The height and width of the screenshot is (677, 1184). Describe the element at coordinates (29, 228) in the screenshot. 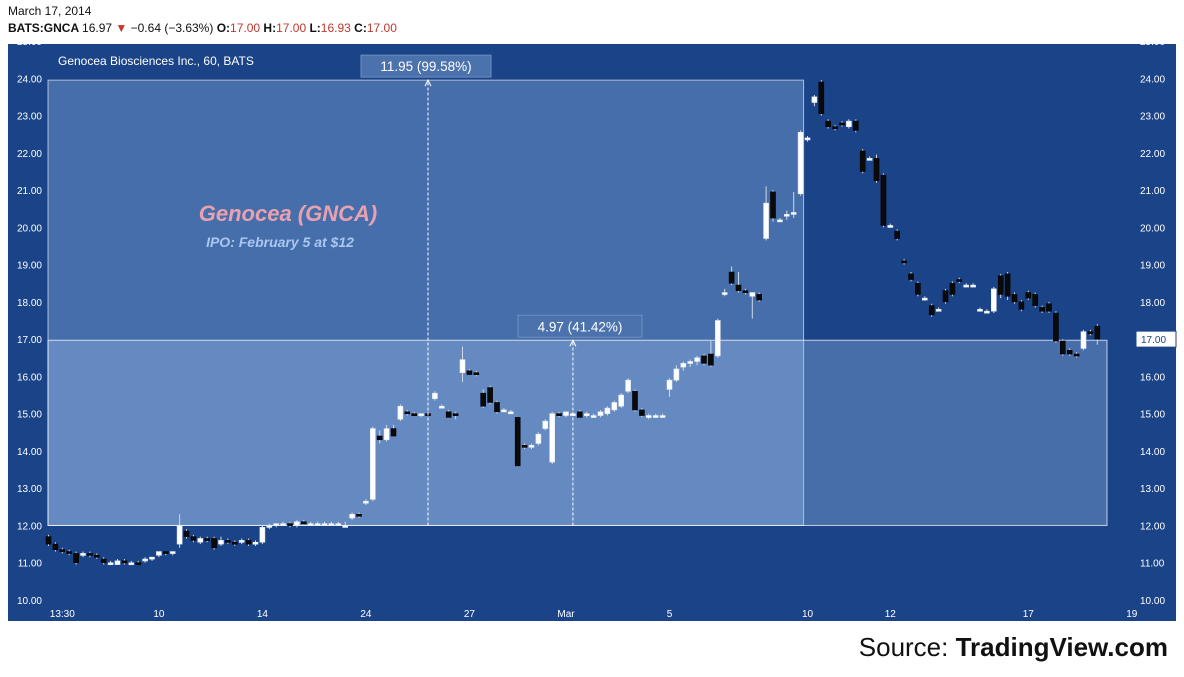

I see `y-tick-left: 20.00` at that location.